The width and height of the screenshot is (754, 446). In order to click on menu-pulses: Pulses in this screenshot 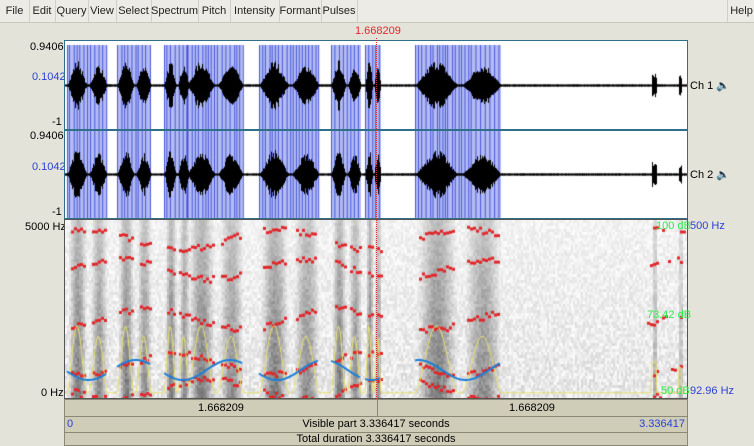, I will do `click(339, 11)`.